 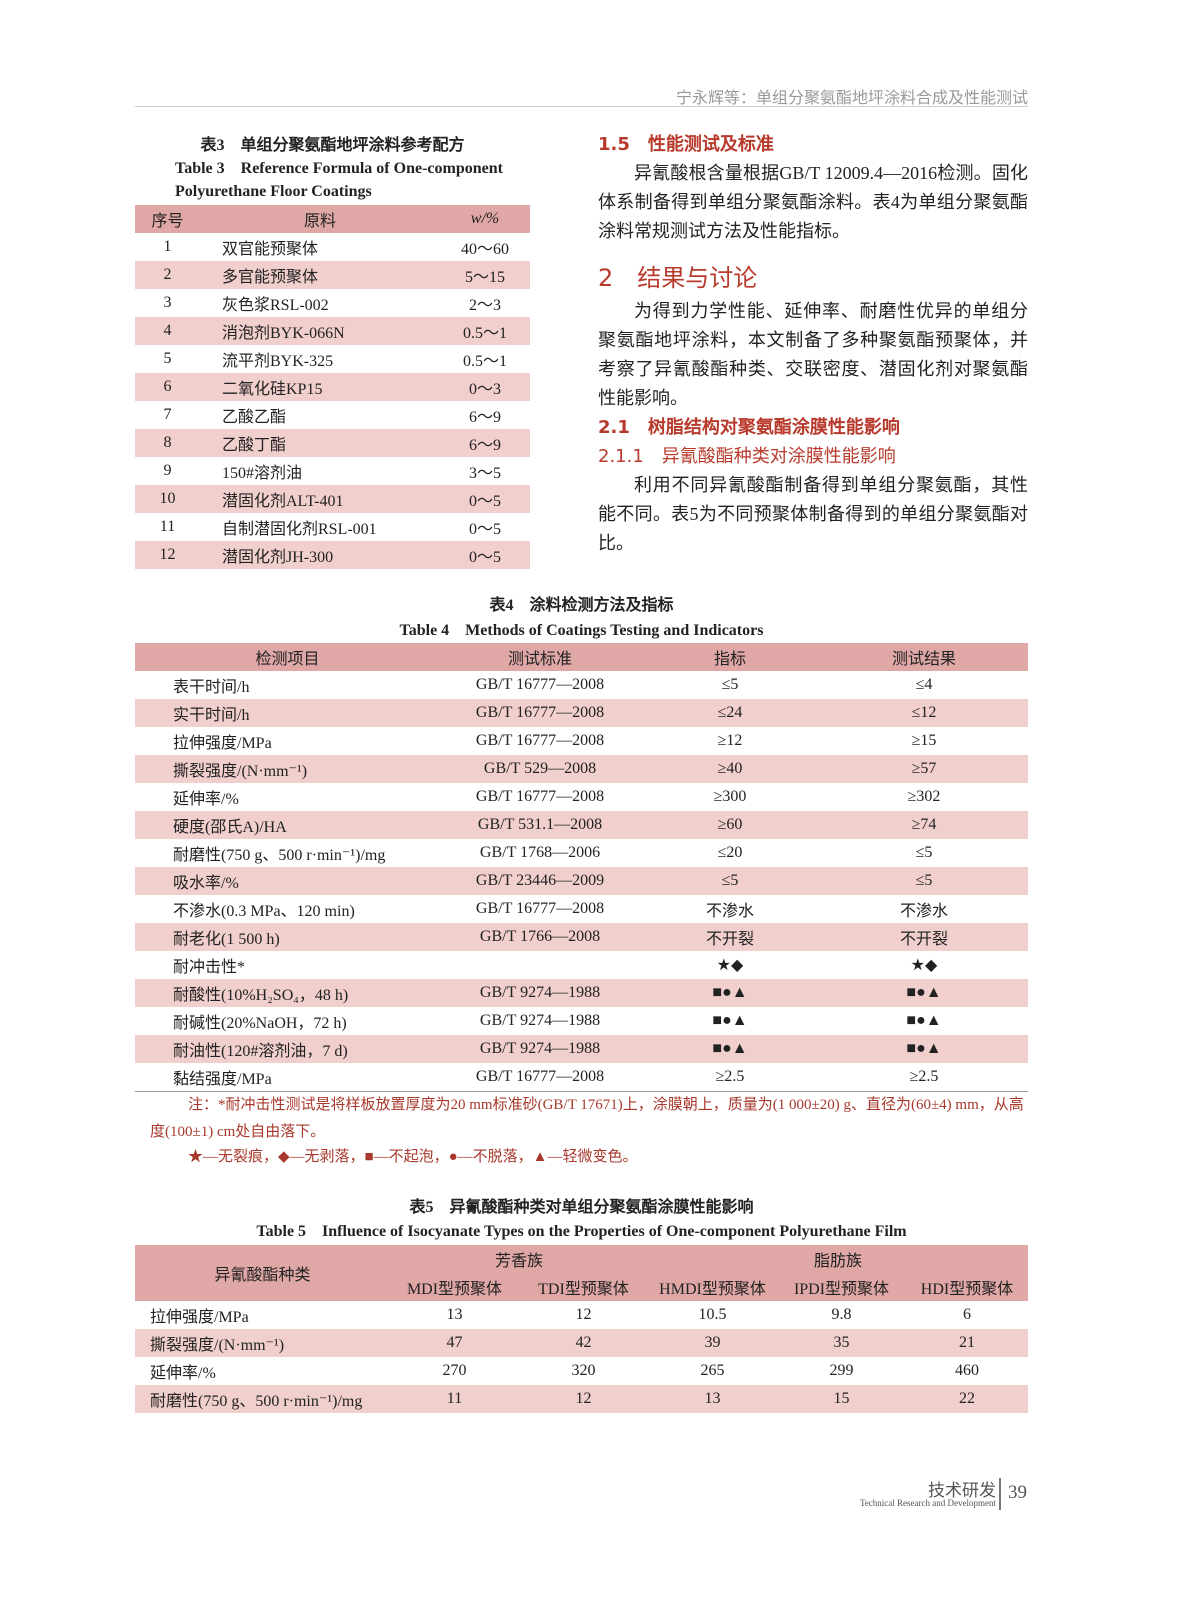 What do you see at coordinates (967, 1314) in the screenshot?
I see `table-cell: 6` at bounding box center [967, 1314].